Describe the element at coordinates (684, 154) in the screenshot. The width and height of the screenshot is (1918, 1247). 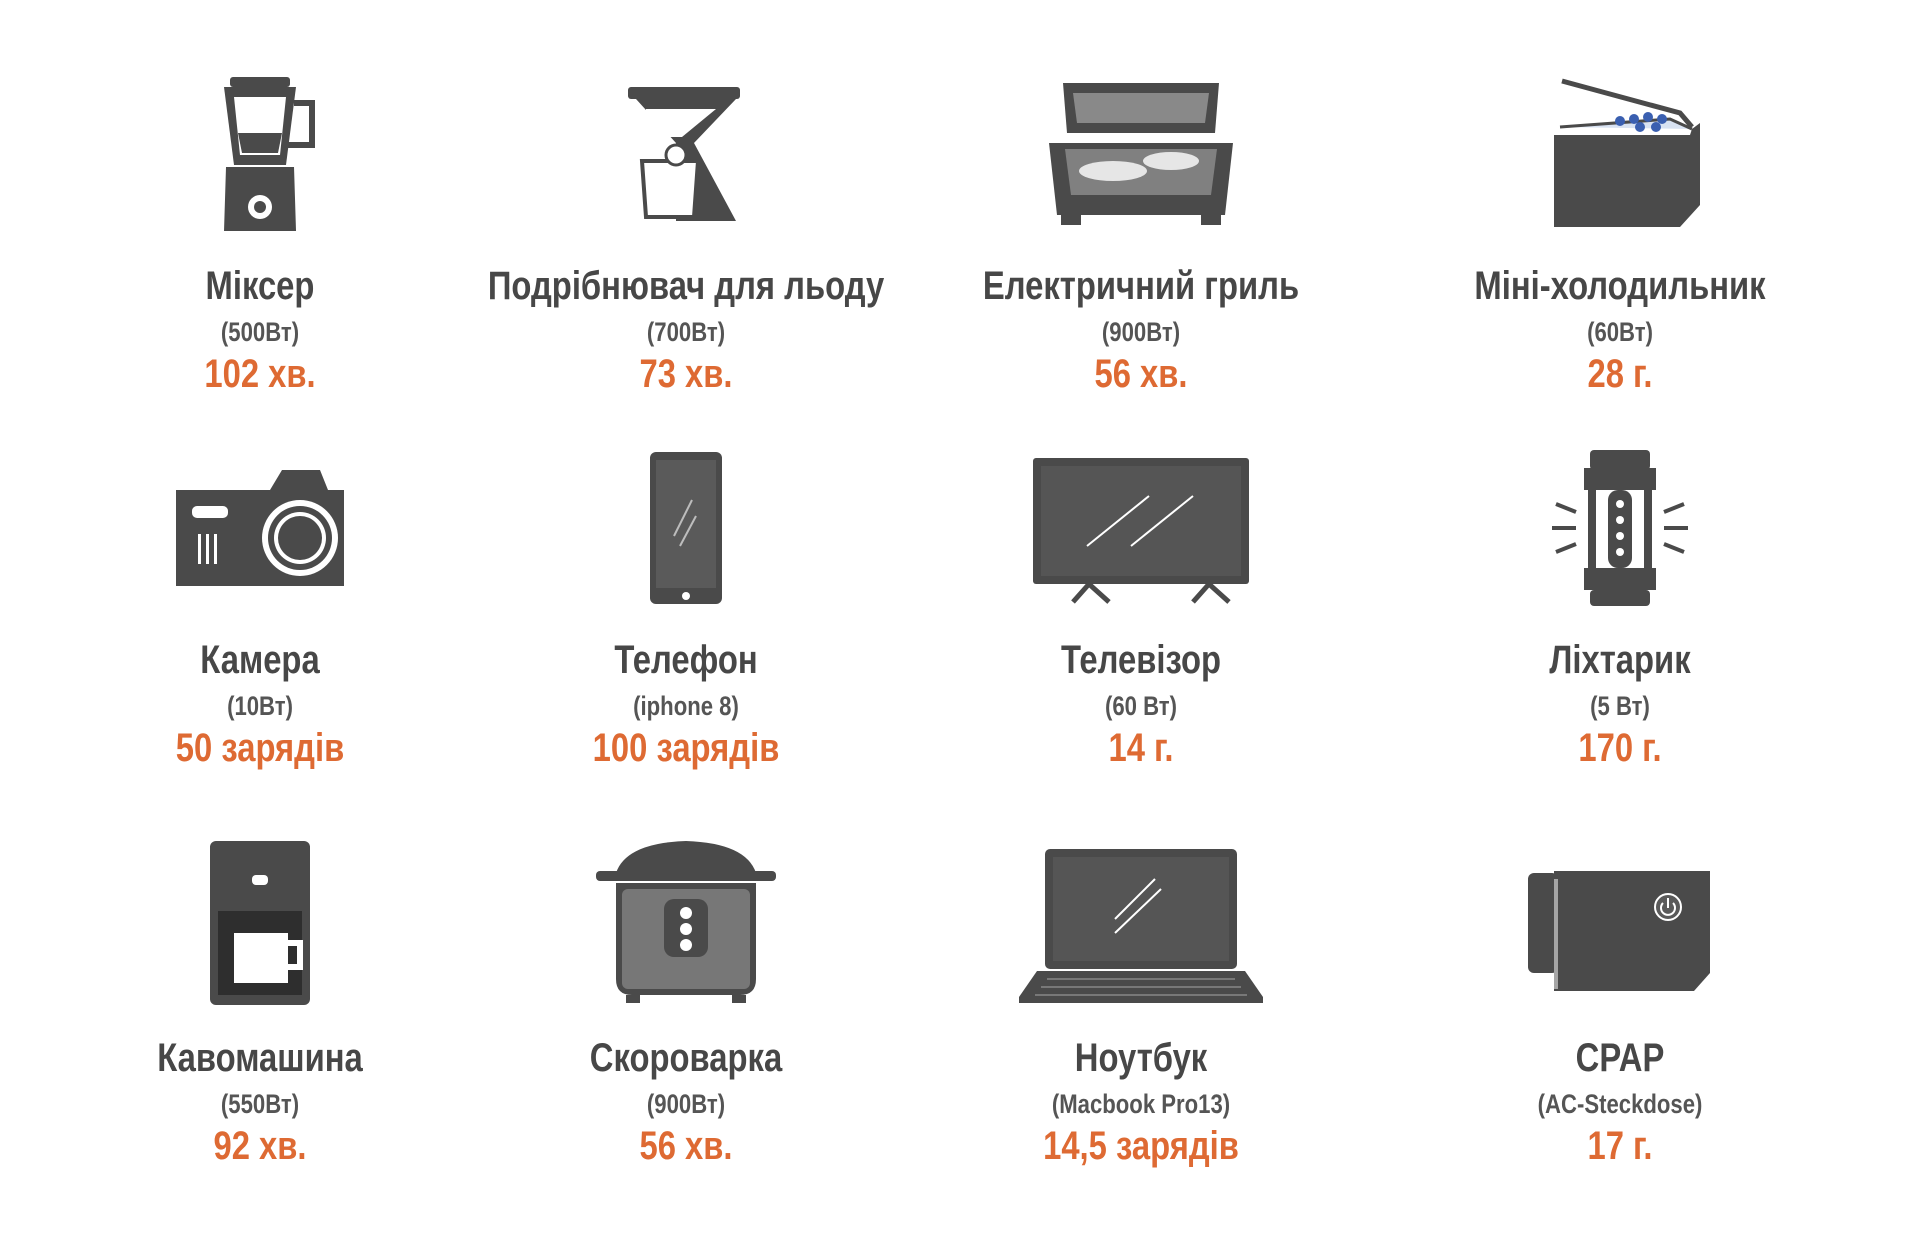
I see `ice-crusher-icon` at that location.